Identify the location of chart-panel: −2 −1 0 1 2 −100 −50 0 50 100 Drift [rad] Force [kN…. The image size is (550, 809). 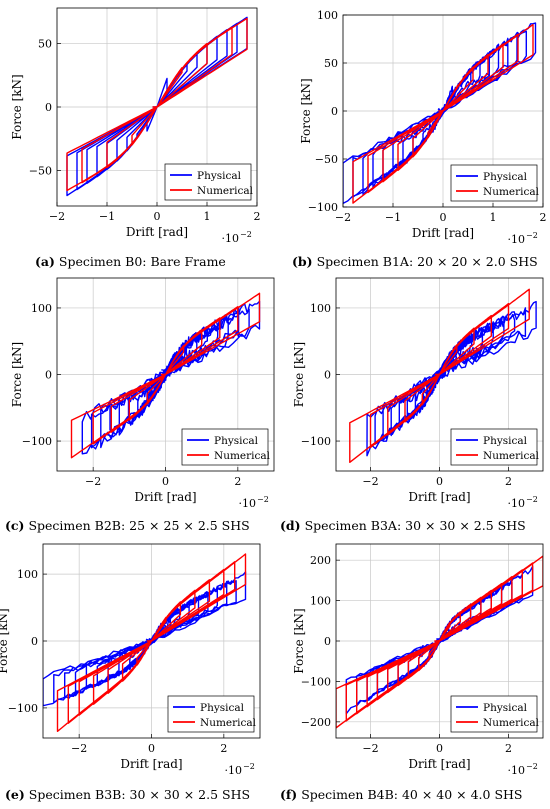
(423, 127).